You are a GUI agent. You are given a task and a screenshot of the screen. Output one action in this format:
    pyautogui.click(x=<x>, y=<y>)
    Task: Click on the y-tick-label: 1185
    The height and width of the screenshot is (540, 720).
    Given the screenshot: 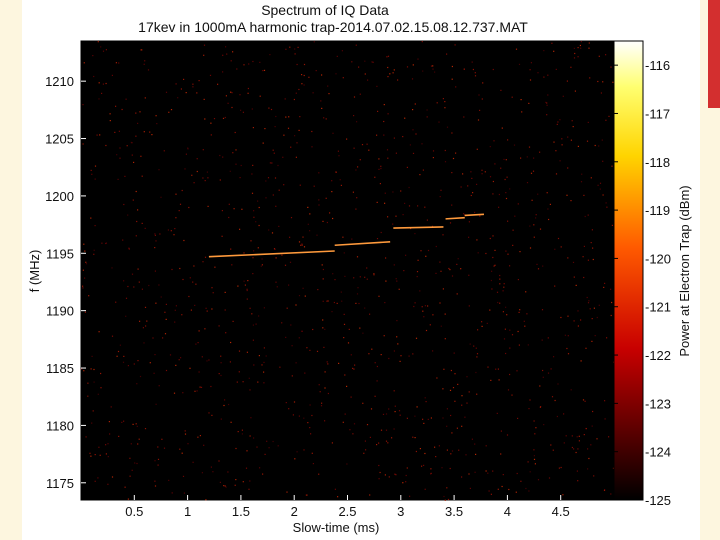 What is the action you would take?
    pyautogui.click(x=60, y=368)
    